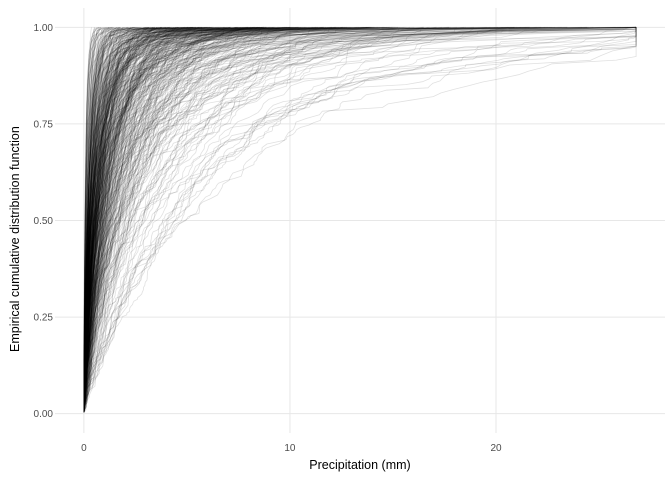  I want to click on tick-label: 0.00, so click(44, 414).